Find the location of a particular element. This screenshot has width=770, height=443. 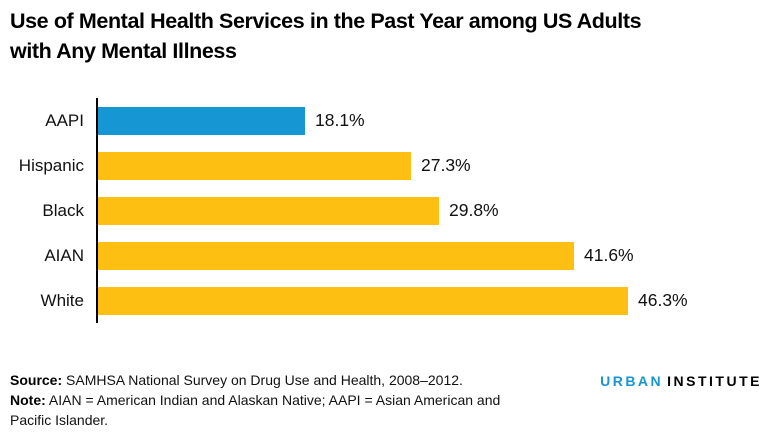

value-label: 41.6% is located at coordinates (609, 255).